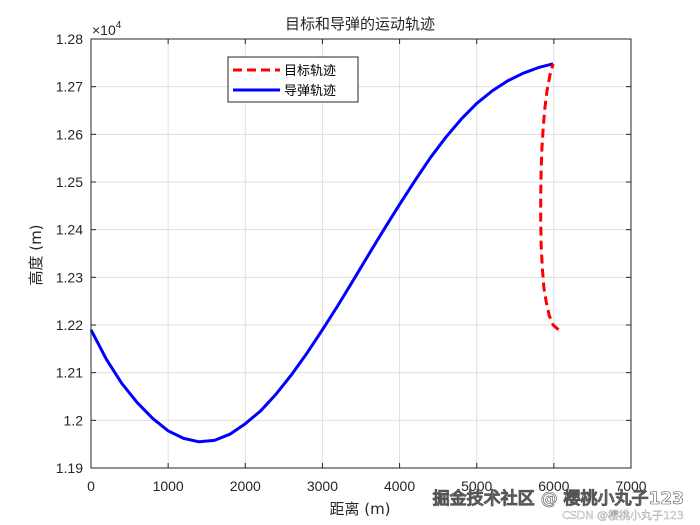 This screenshot has height=525, width=700. I want to click on y-tick-label: 1.22, so click(69, 325).